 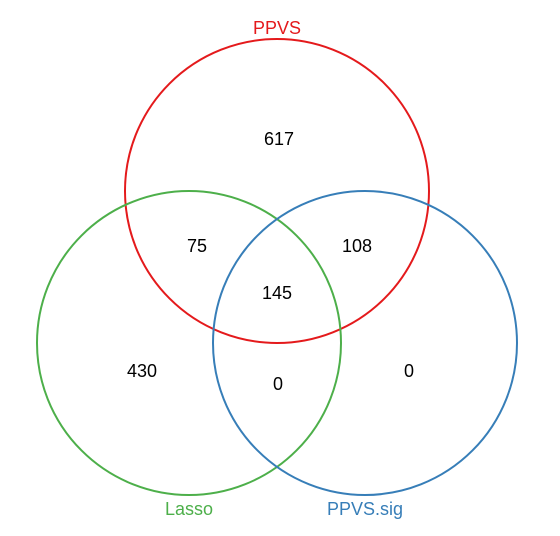 I want to click on count-lasso-ppvs-sig: 0, so click(x=278, y=384).